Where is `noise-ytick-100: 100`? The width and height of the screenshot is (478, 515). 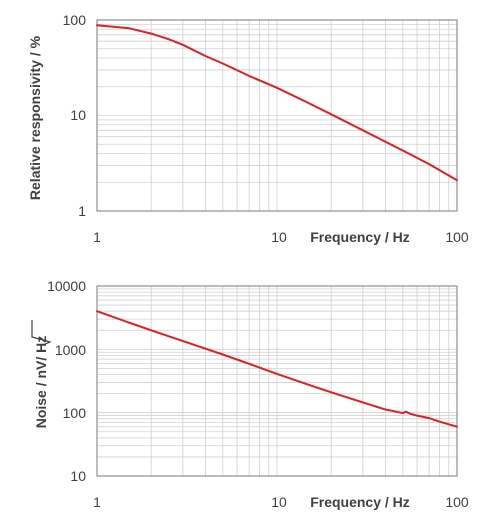
noise-ytick-100: 100 is located at coordinates (75, 413).